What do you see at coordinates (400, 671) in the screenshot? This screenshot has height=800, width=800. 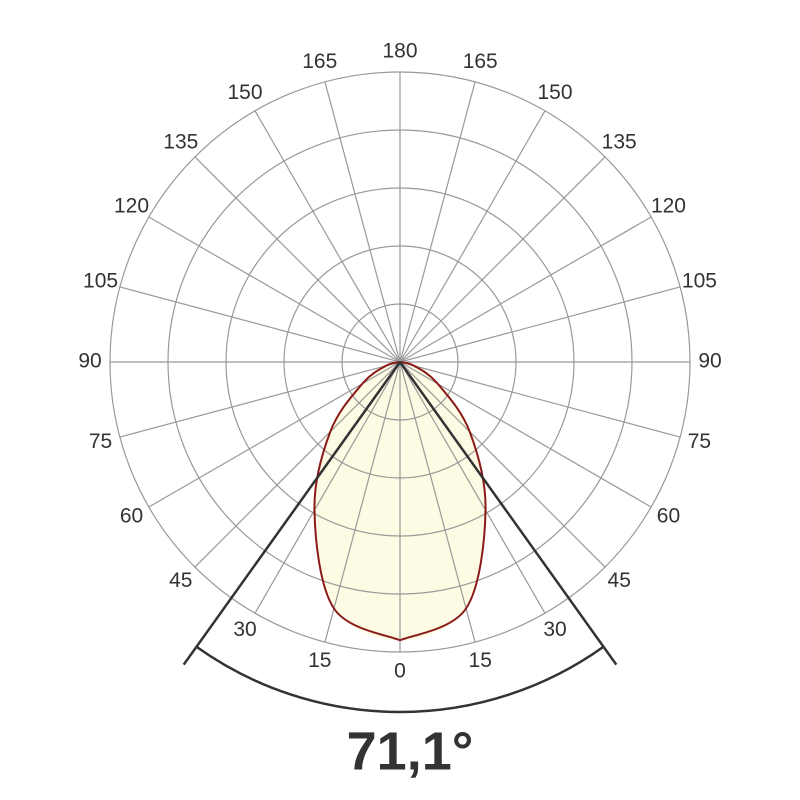 I see `angle-label: 0` at bounding box center [400, 671].